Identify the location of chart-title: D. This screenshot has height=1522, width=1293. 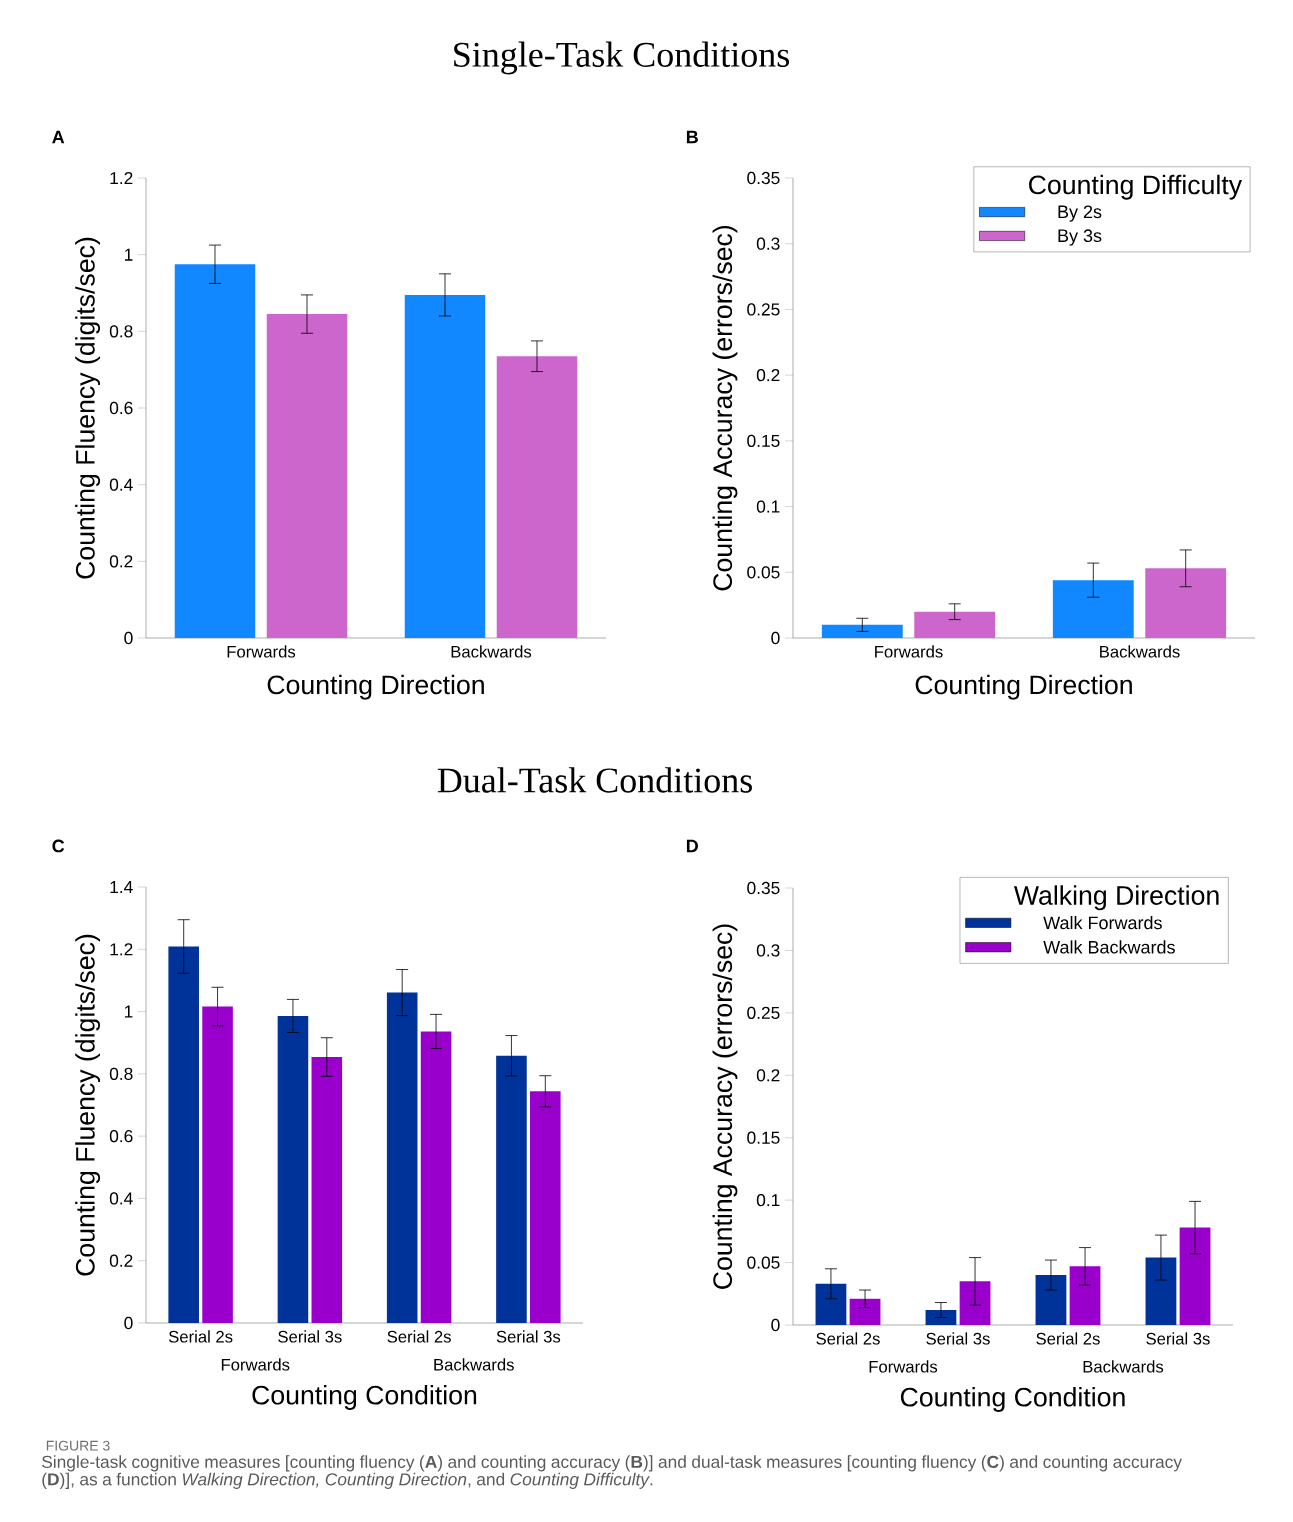
(692, 846).